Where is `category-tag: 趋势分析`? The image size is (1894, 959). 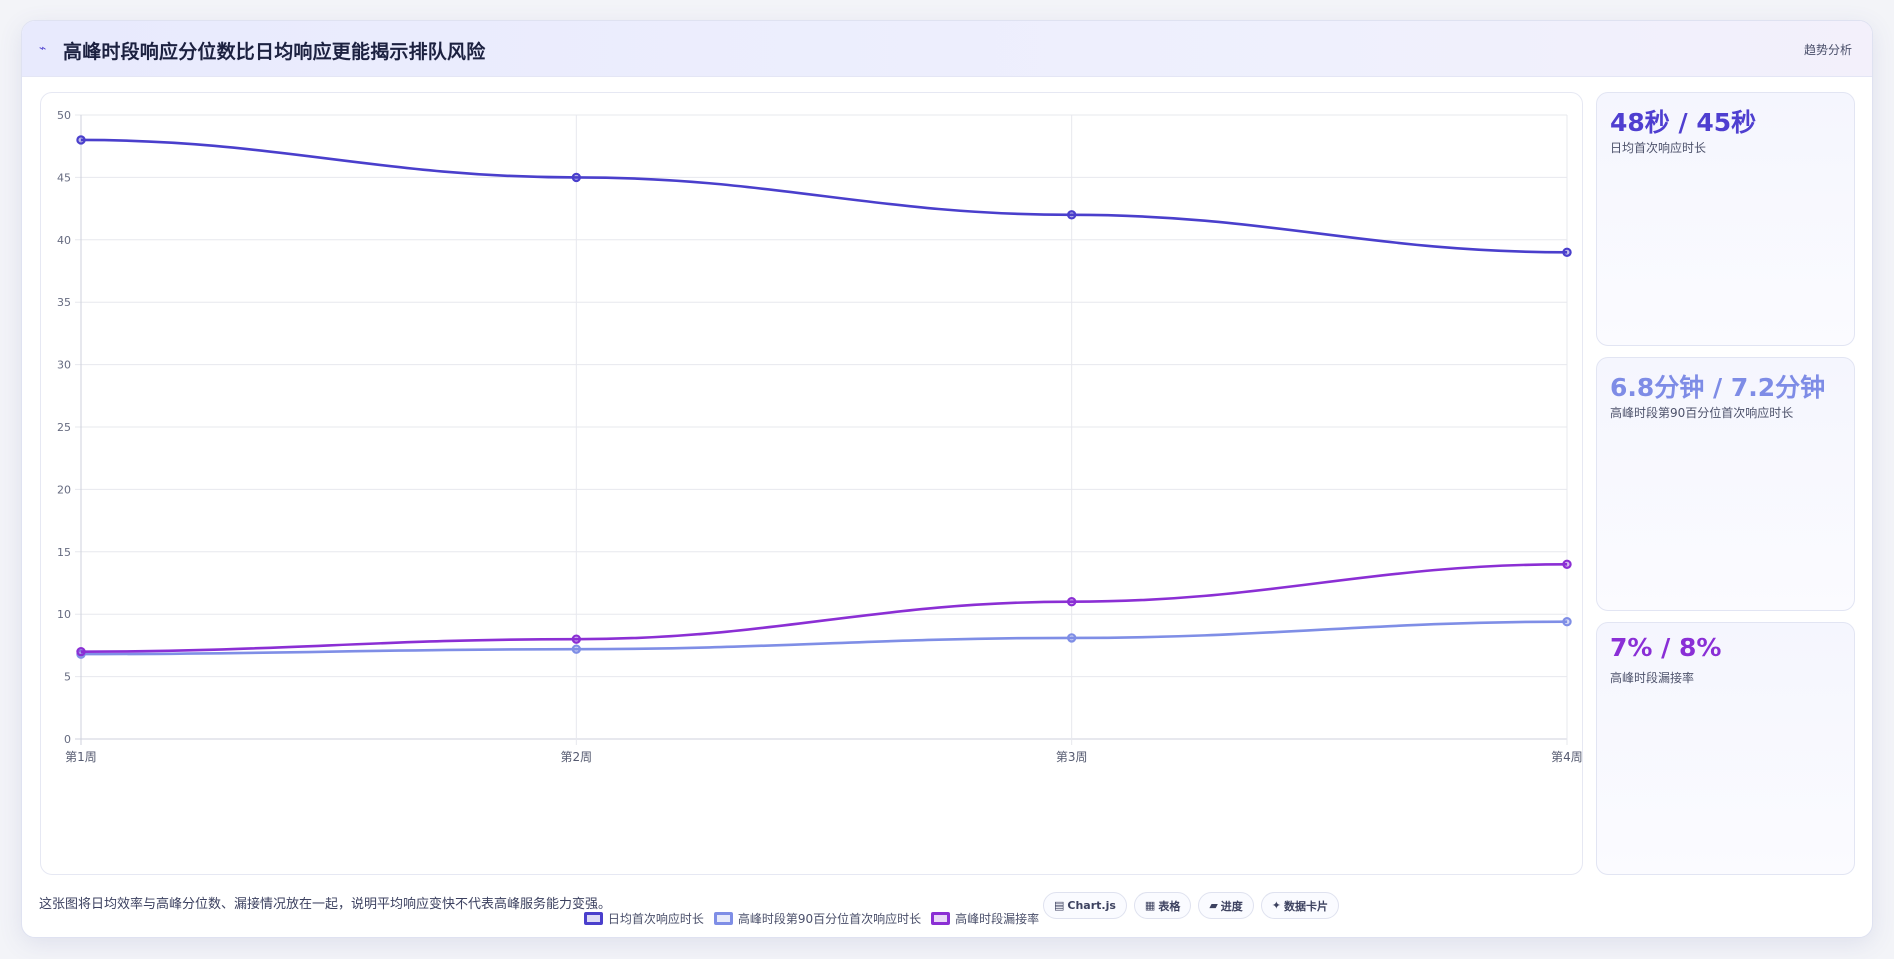 category-tag: 趋势分析 is located at coordinates (1827, 50).